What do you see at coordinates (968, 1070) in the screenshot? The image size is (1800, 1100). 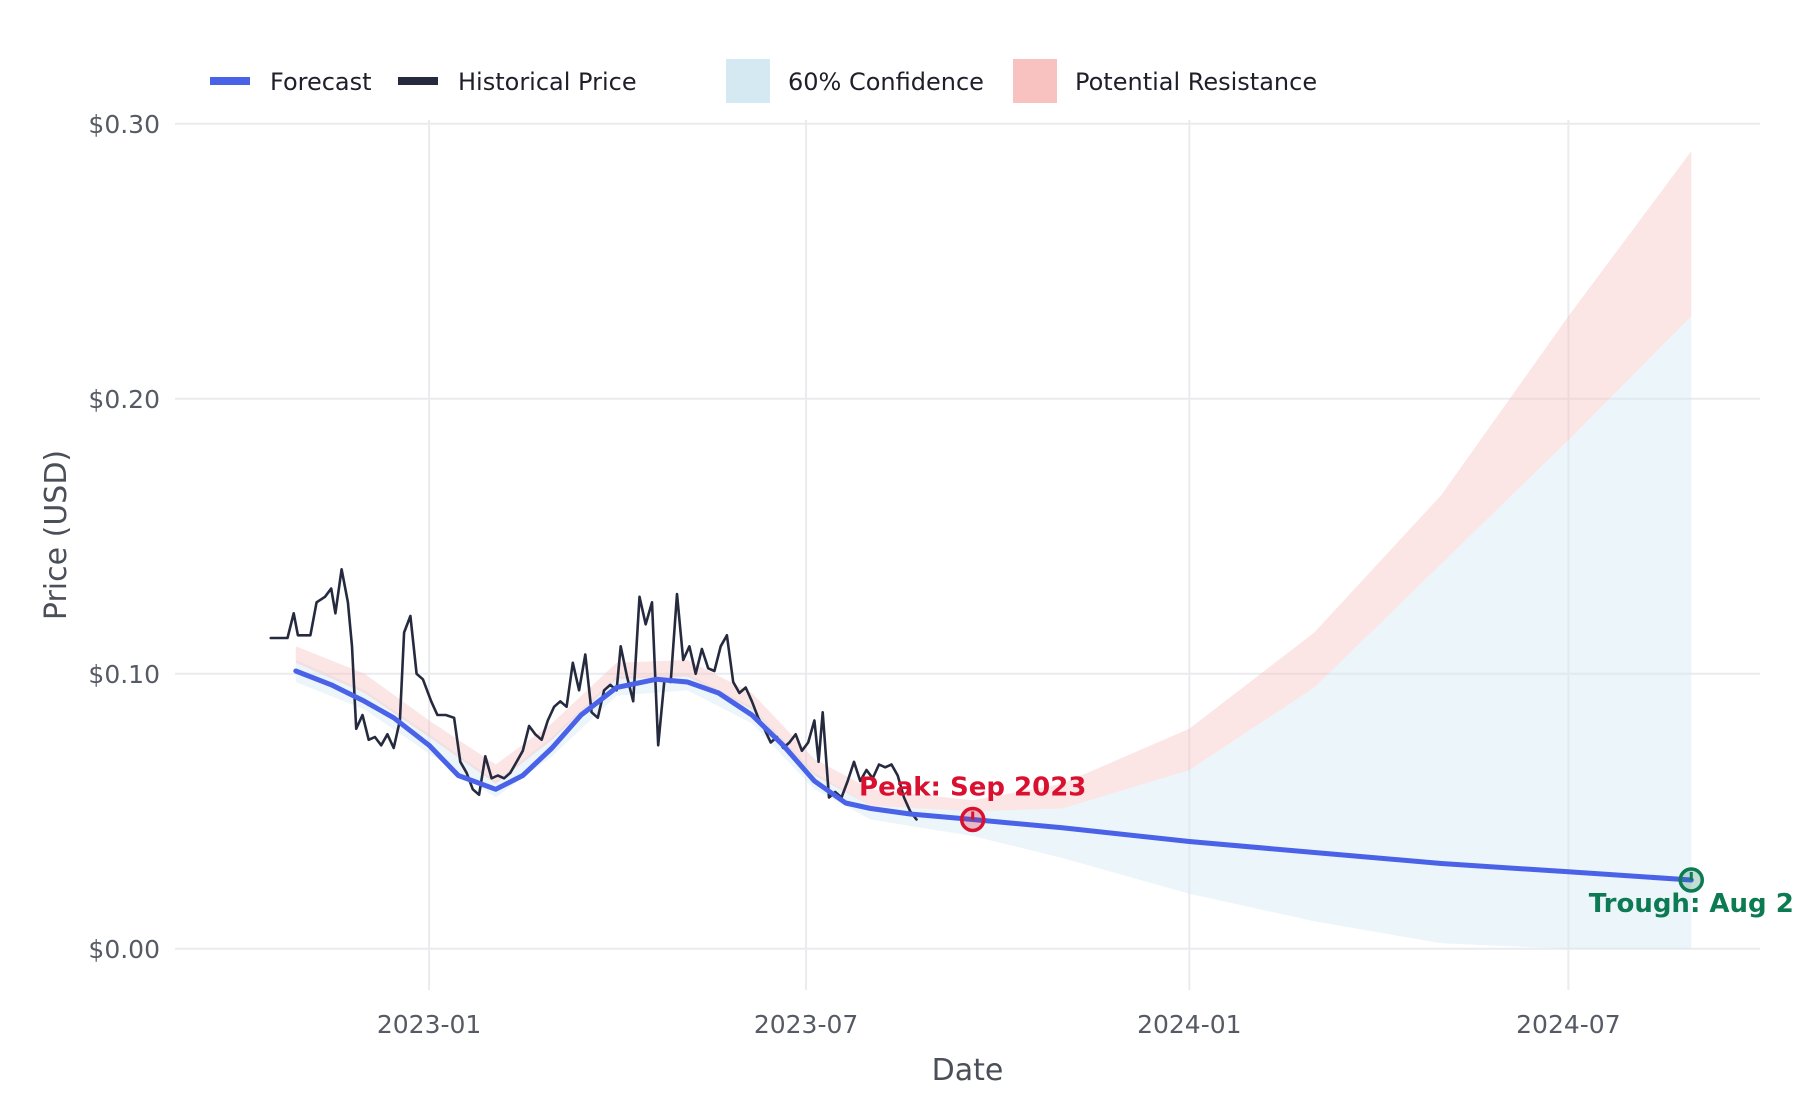 I see `x-axis-title: Date` at bounding box center [968, 1070].